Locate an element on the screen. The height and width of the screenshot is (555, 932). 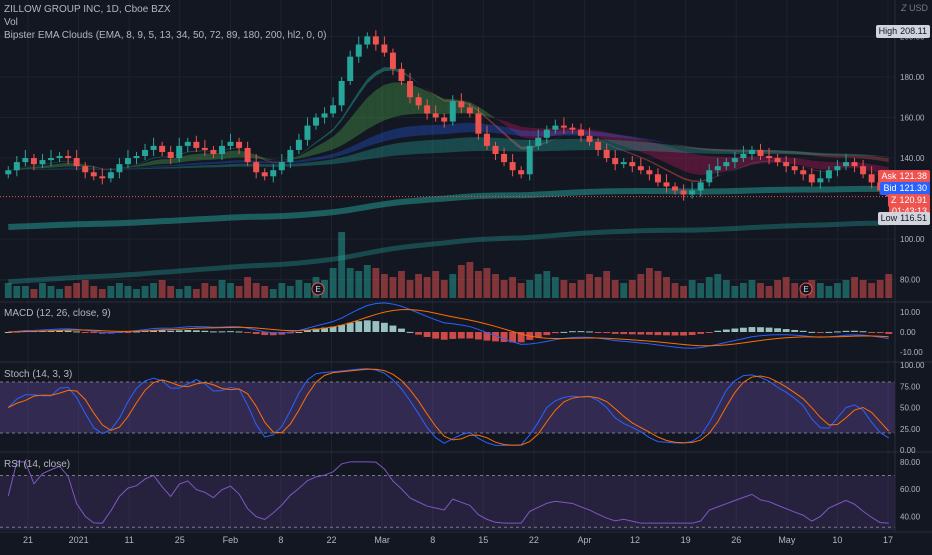
ask-badge-key: Ask is located at coordinates (888, 176).